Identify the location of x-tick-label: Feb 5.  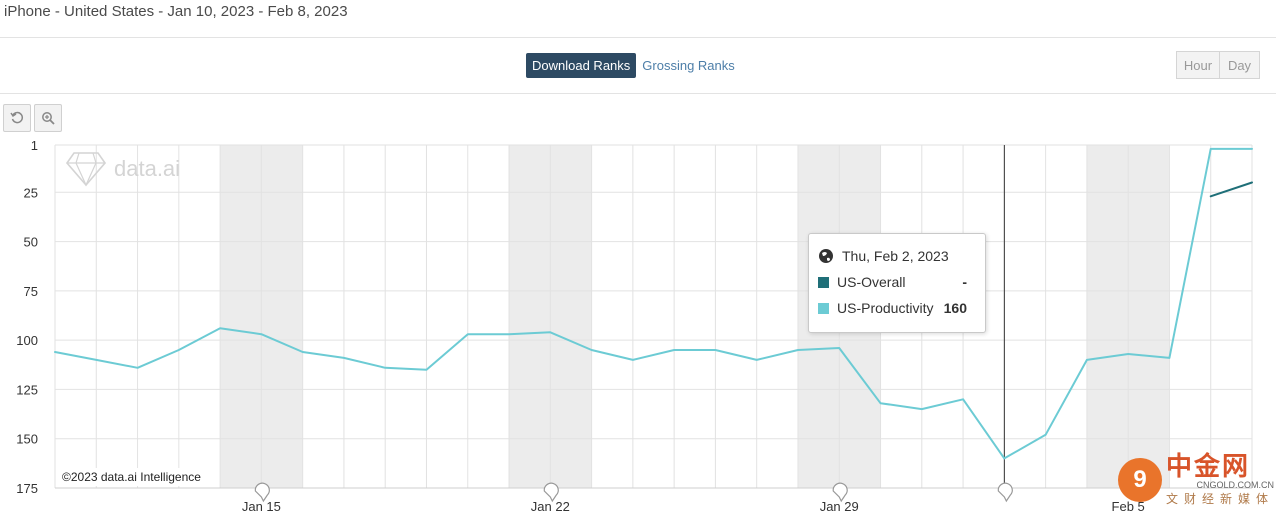
(1128, 506).